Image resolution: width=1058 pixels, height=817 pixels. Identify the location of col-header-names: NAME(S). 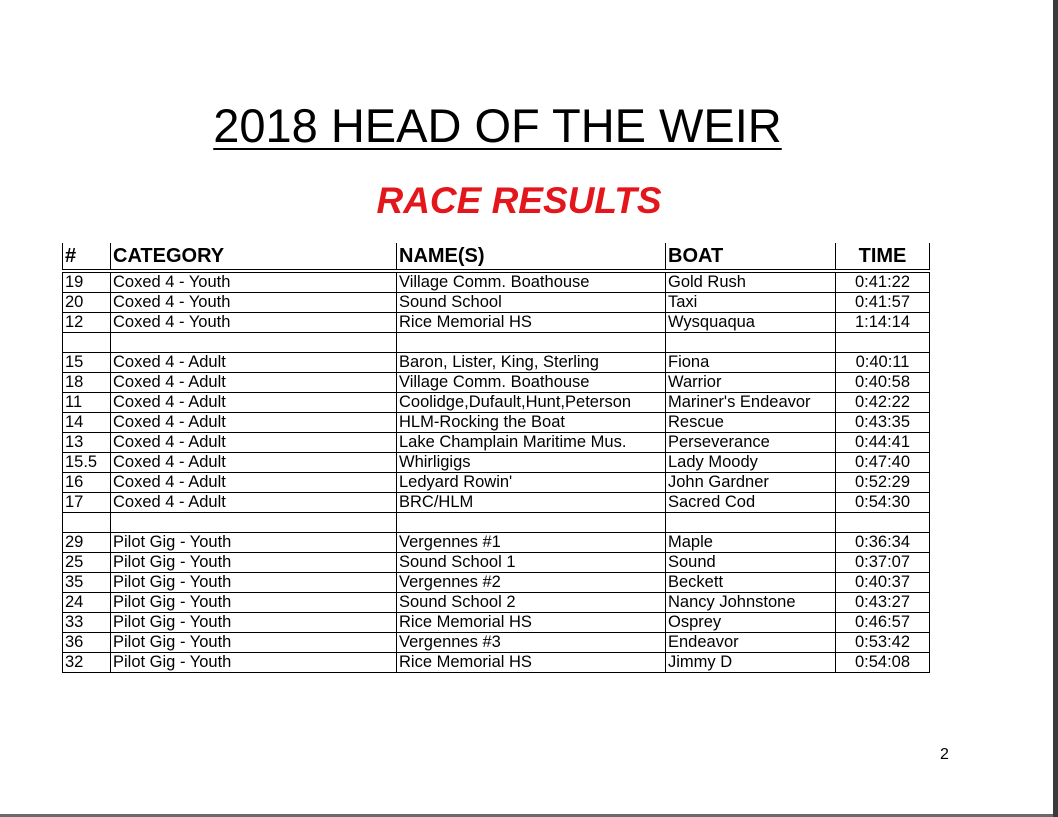
(531, 258).